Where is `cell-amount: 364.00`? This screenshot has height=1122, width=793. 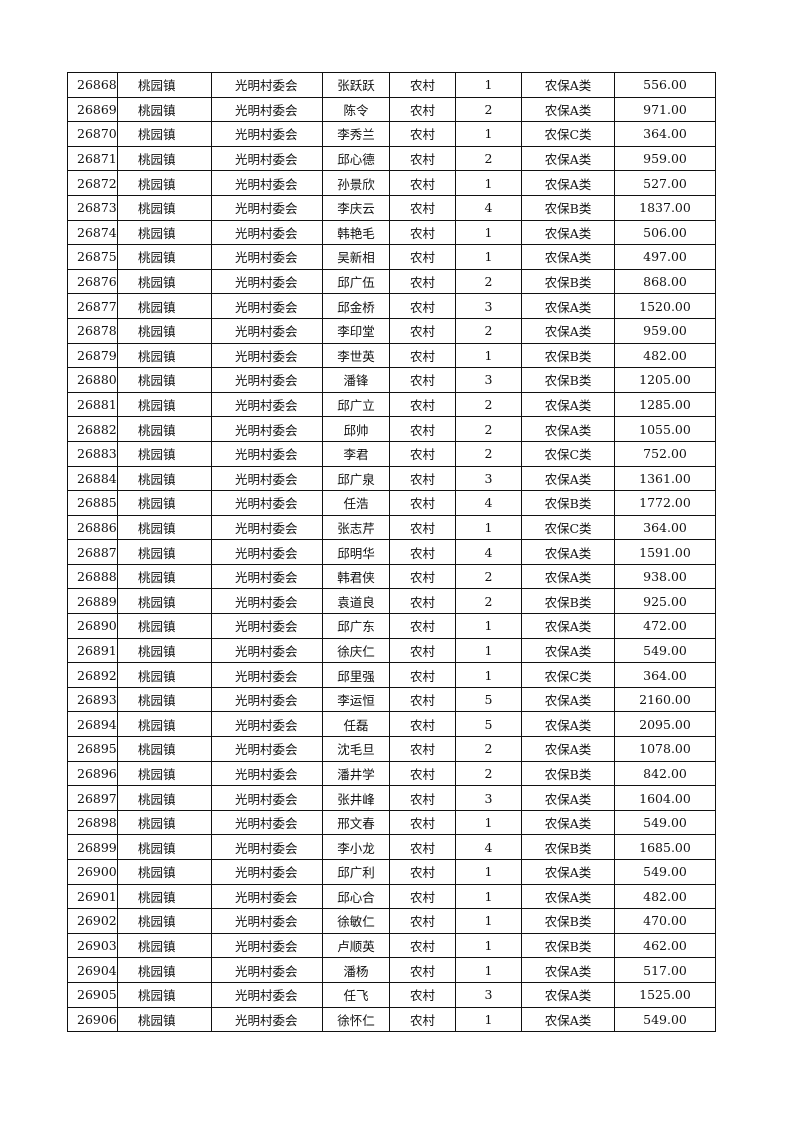 cell-amount: 364.00 is located at coordinates (665, 675).